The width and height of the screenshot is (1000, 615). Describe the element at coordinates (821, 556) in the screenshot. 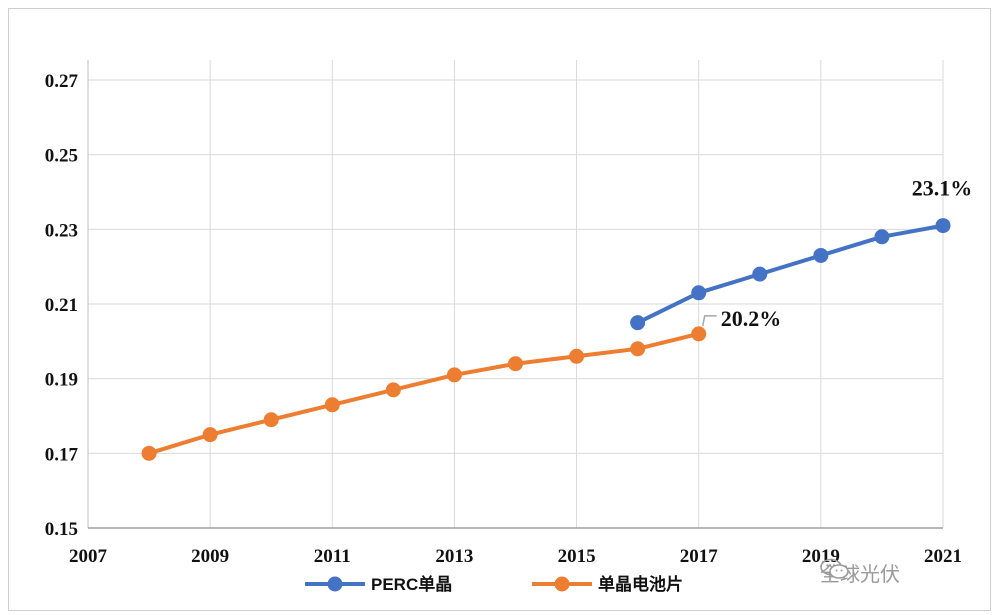

I see `x-tick-label: 2019` at that location.